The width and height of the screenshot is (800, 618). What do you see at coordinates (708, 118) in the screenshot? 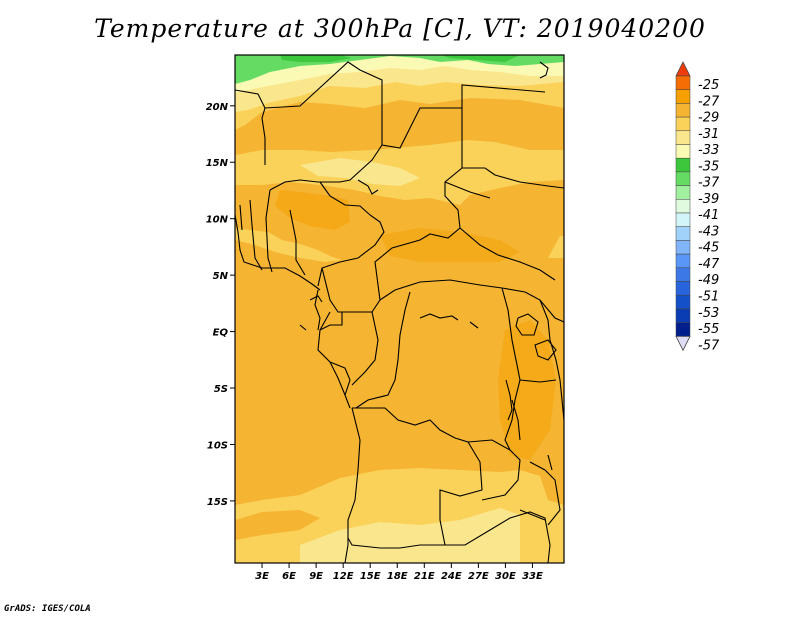
I see `colorbar-label: -29` at bounding box center [708, 118].